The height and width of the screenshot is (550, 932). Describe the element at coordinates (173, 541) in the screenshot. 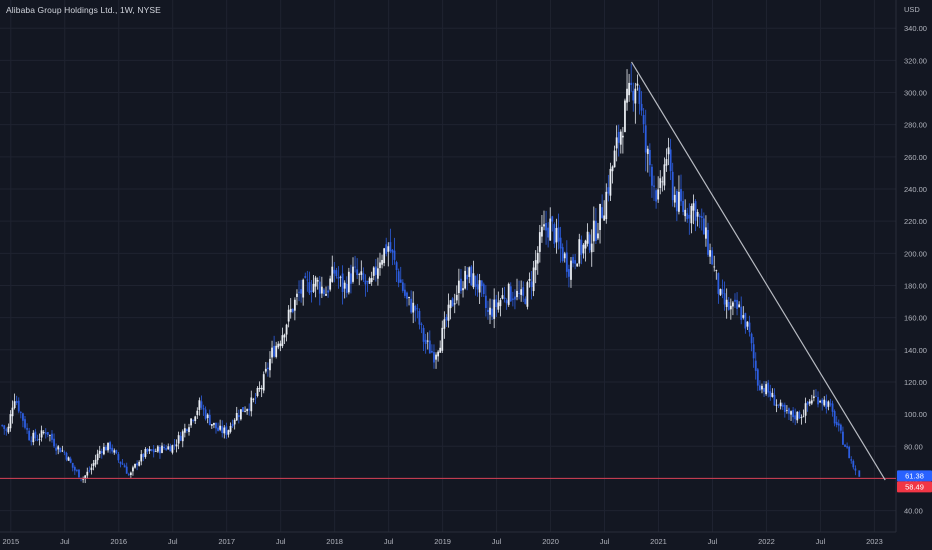

I see `x-tick-label: Jul` at that location.